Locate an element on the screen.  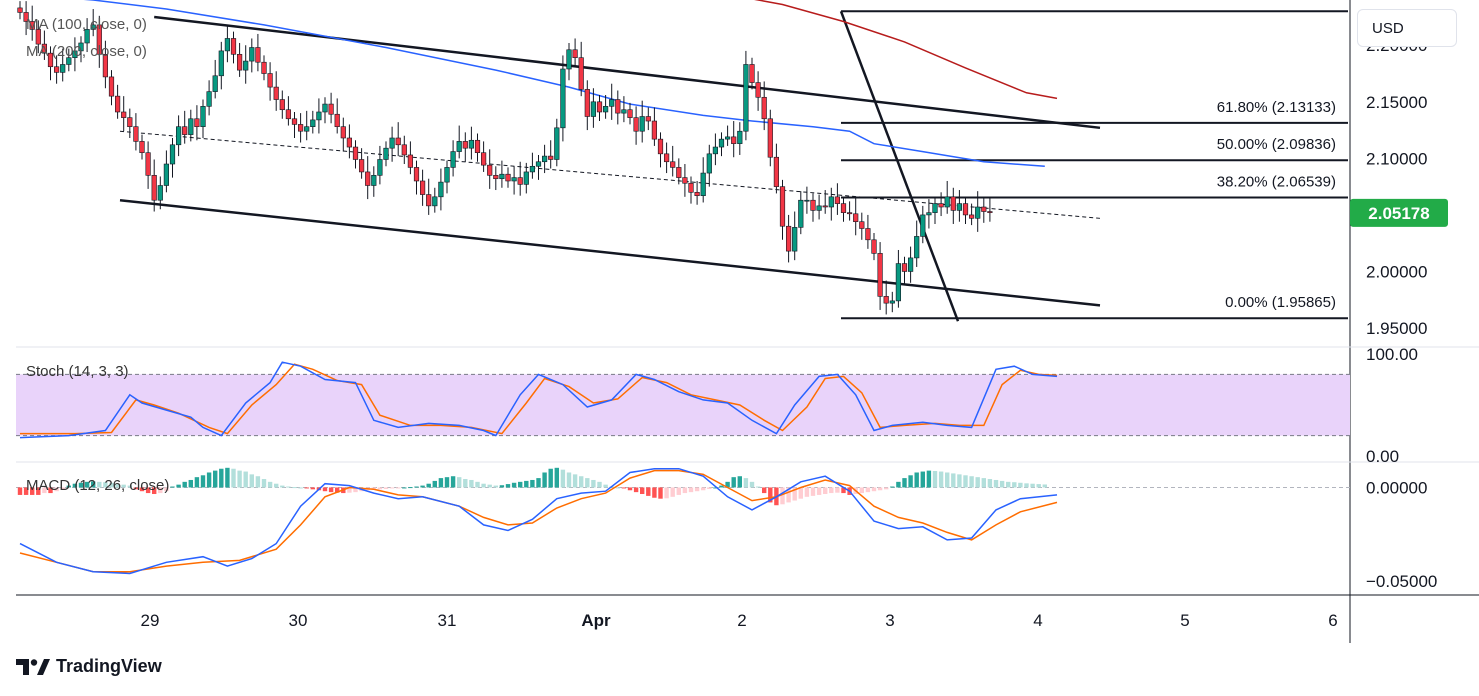
fib-level-label: 50.00% (2.09836) is located at coordinates (1276, 144).